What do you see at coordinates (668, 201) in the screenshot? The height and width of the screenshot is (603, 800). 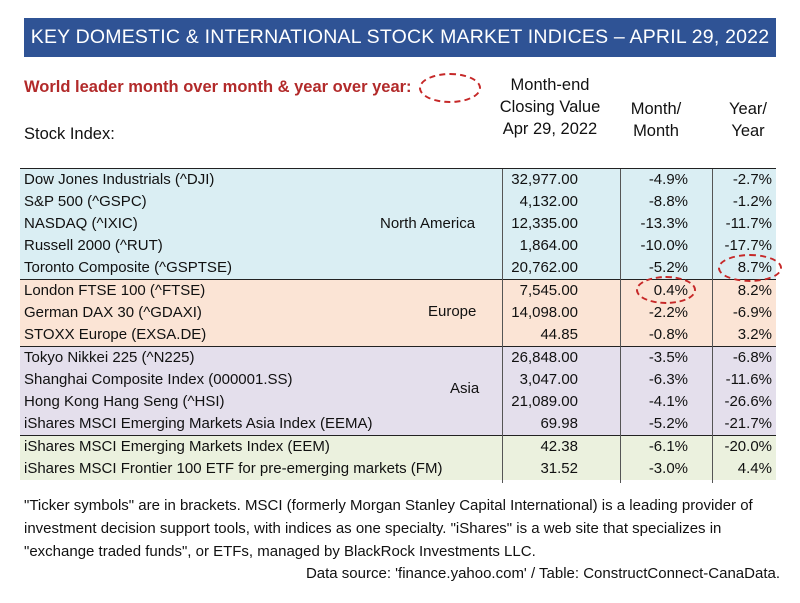 I see `month-over-month-value: -8.8%` at bounding box center [668, 201].